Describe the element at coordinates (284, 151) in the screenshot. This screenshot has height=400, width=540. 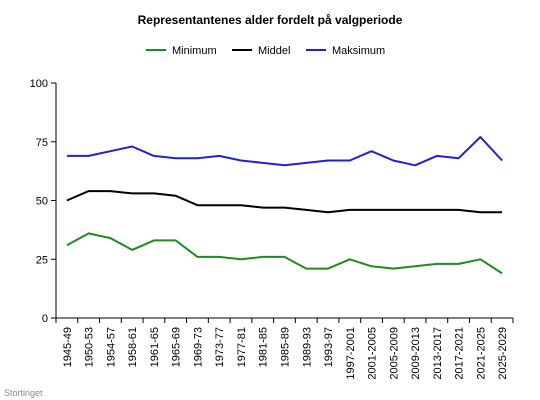
I see `series-line-maksimum` at that location.